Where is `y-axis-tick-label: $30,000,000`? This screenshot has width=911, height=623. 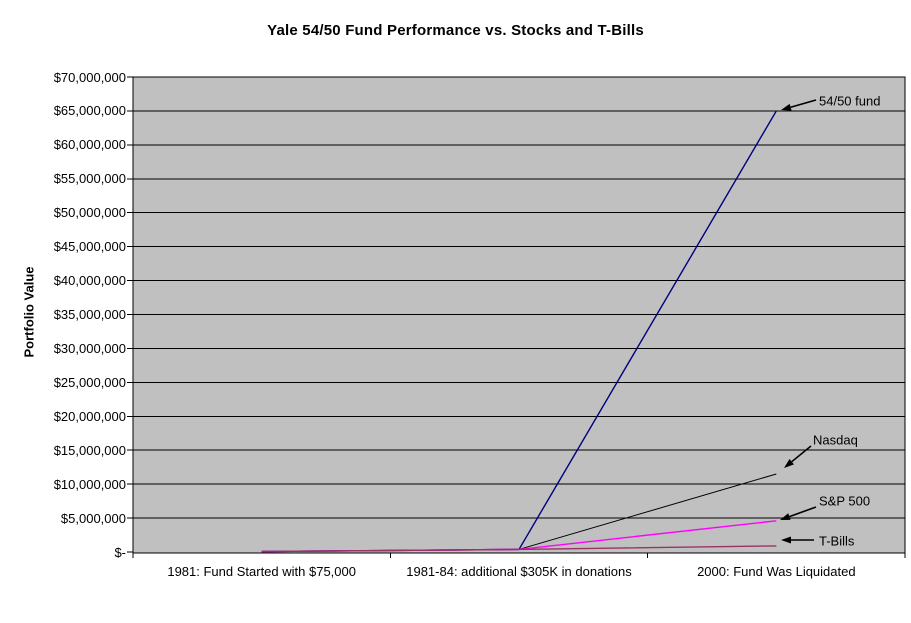 y-axis-tick-label: $30,000,000 is located at coordinates (89, 348).